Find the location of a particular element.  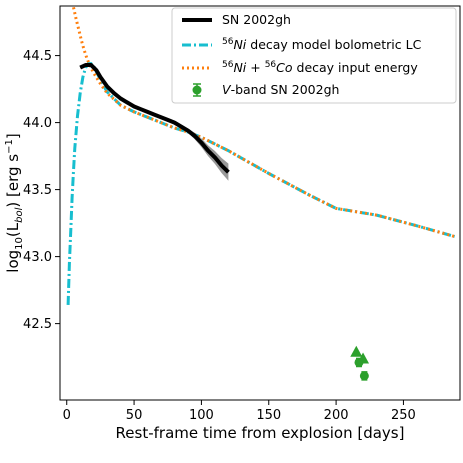

y-tick-label: 43.0 is located at coordinates (37, 257).